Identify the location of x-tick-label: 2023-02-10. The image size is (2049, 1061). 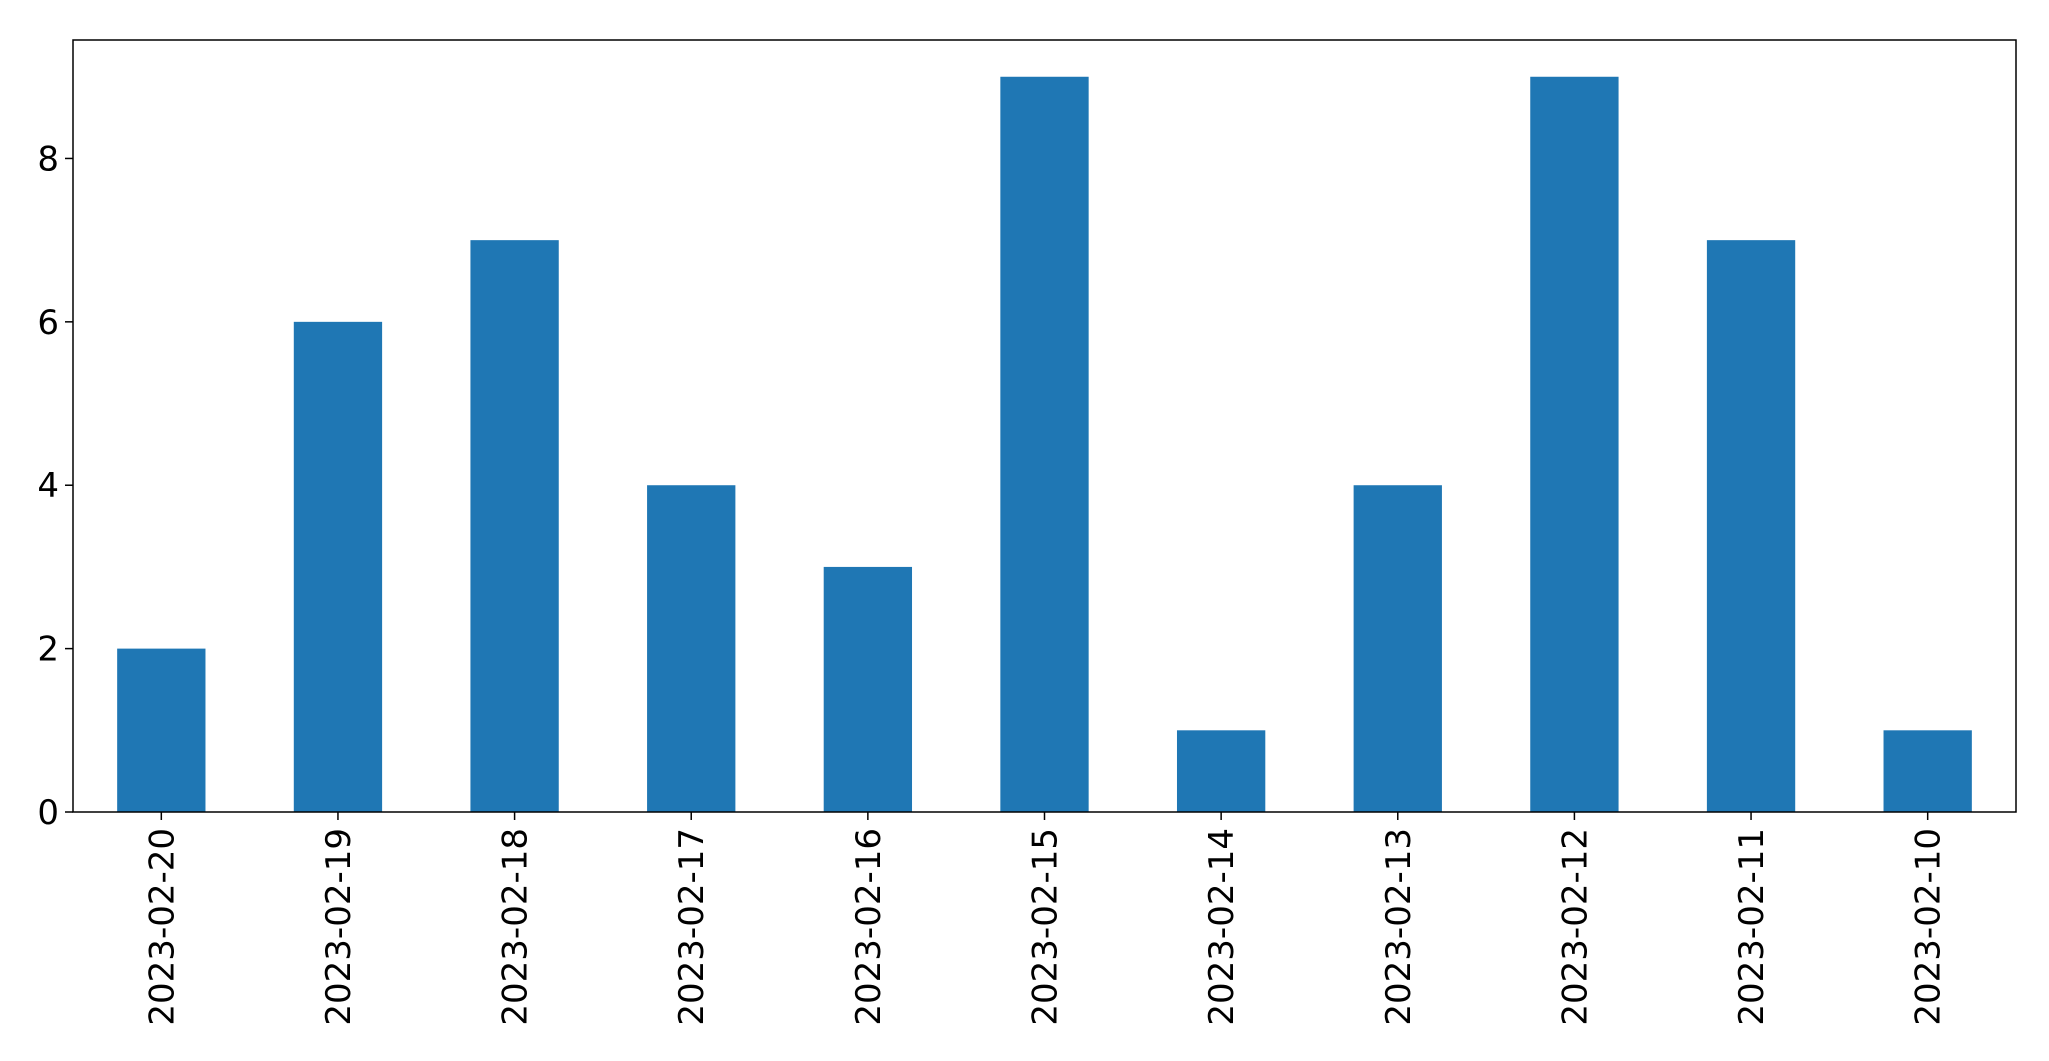
(1929, 927).